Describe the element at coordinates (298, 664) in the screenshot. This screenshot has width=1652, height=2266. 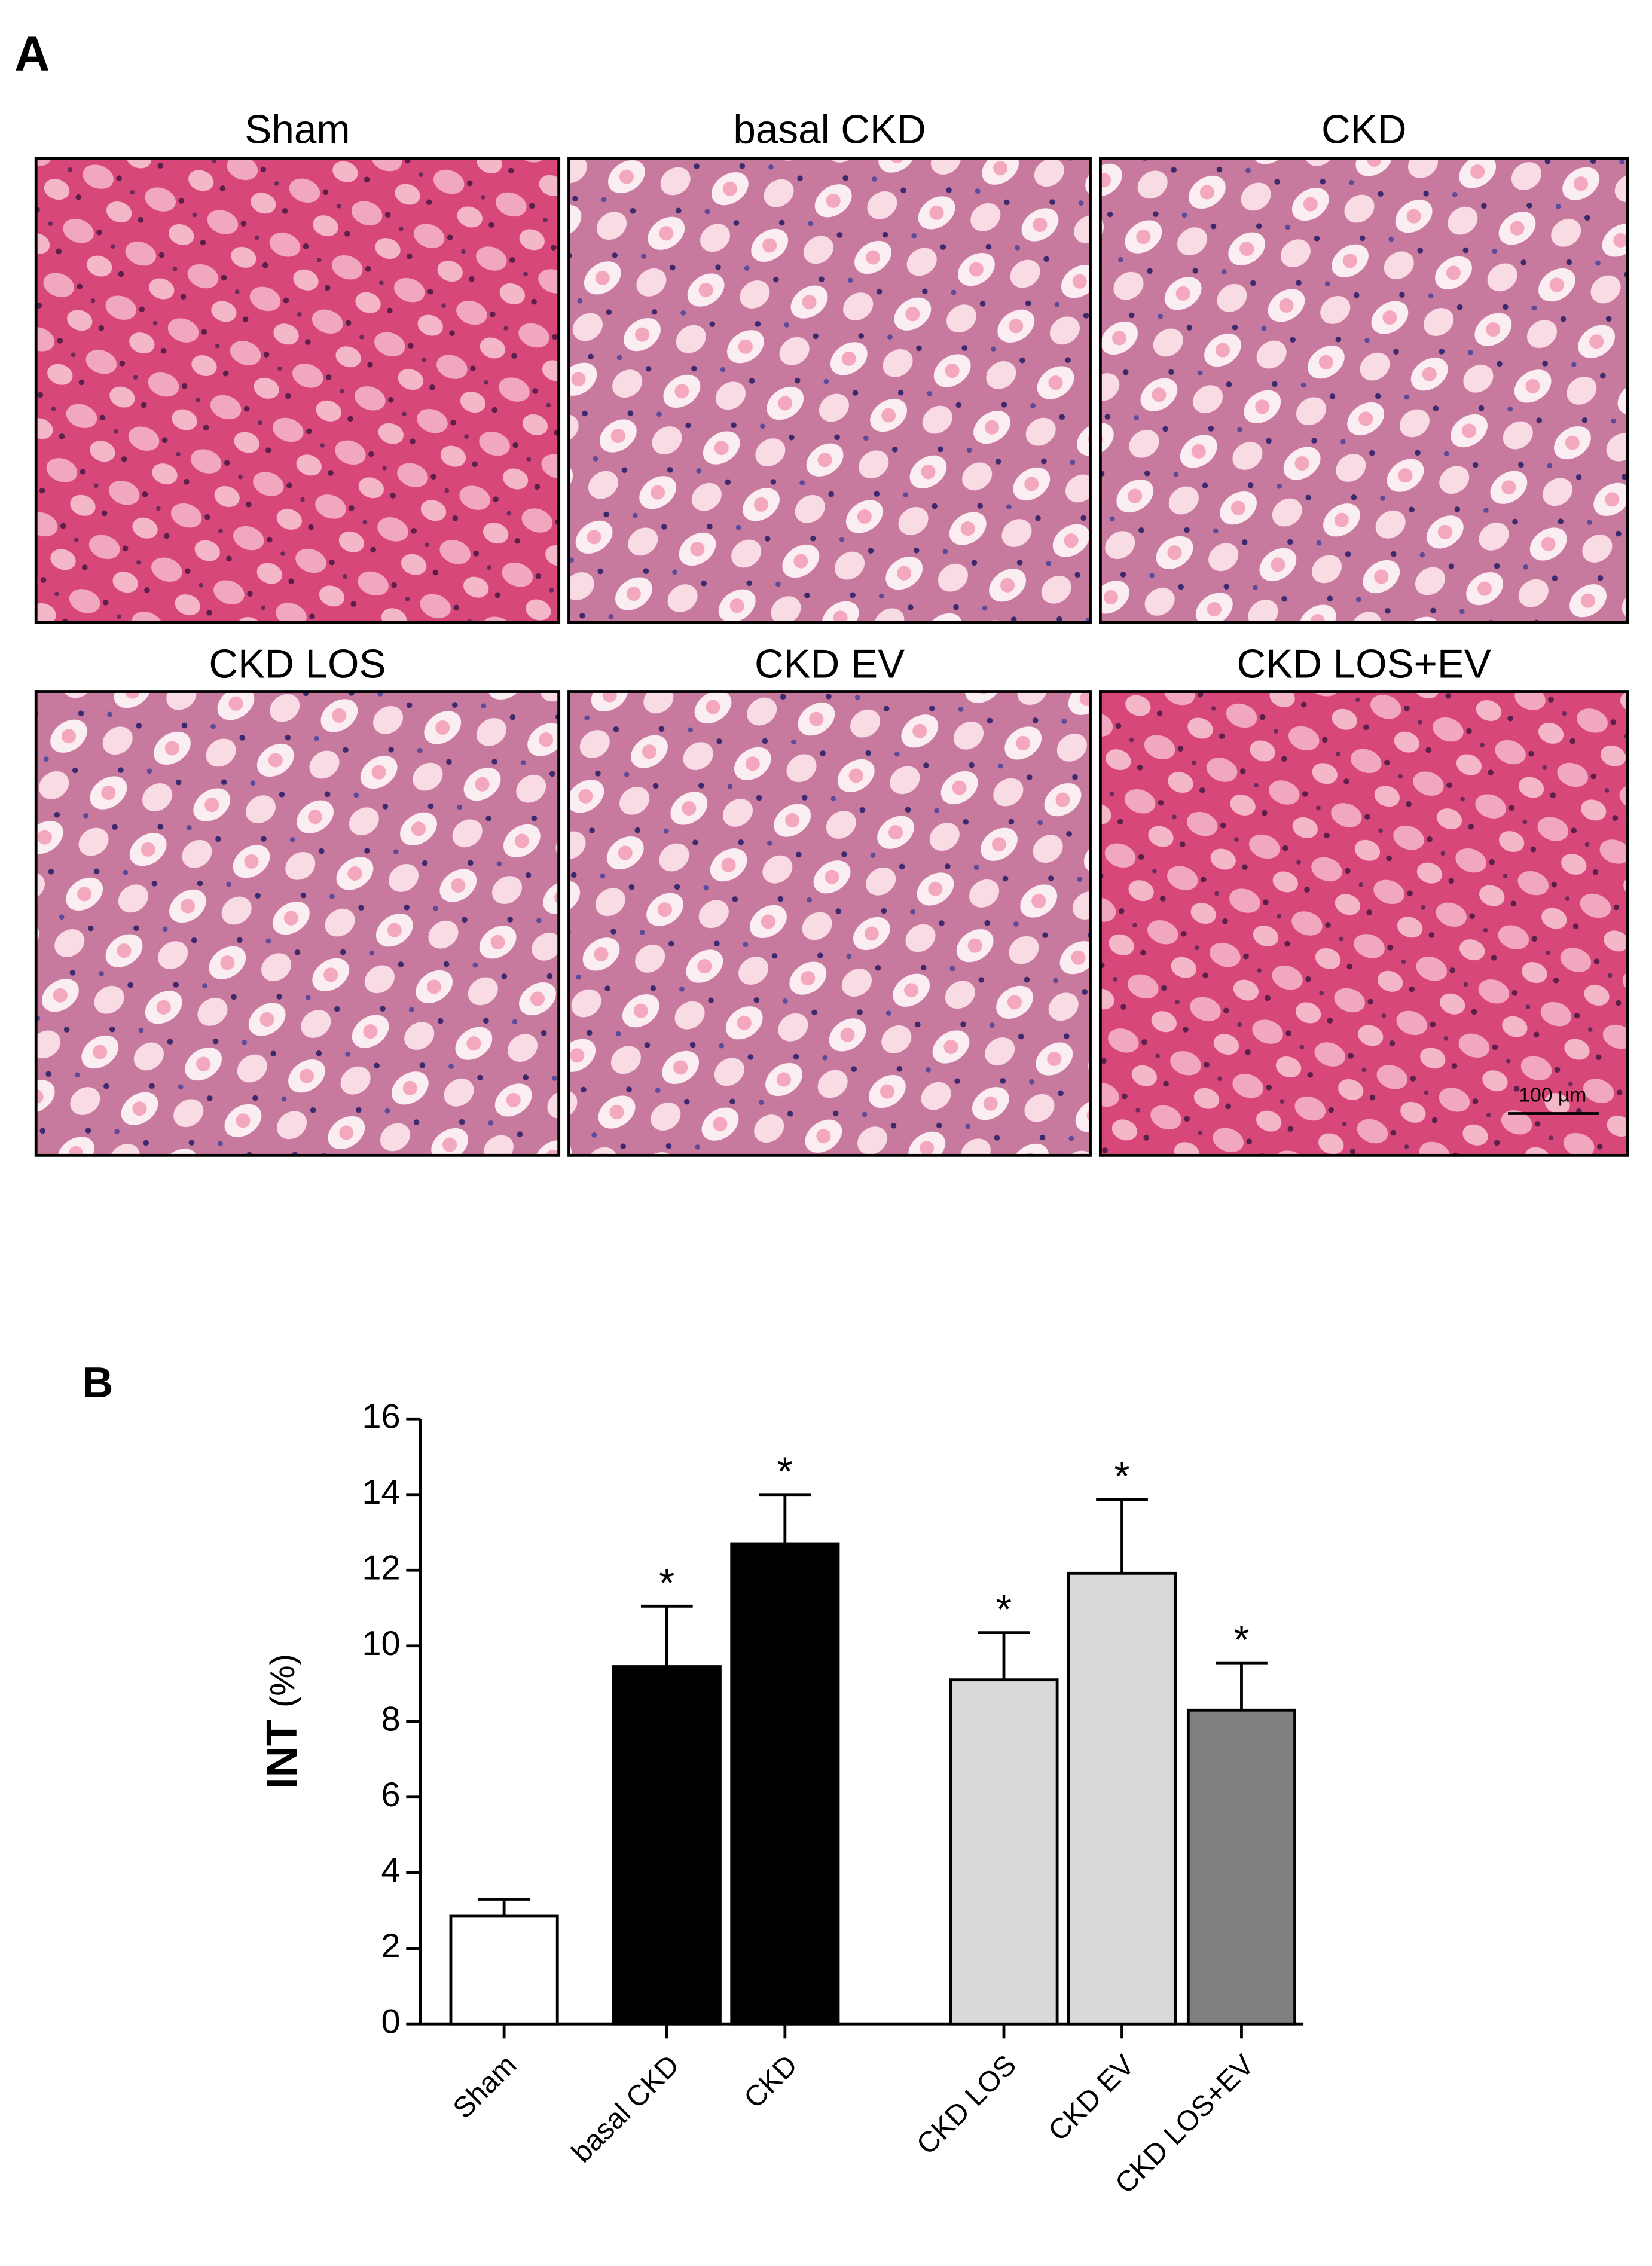
I see `image-title: CKD LOS` at that location.